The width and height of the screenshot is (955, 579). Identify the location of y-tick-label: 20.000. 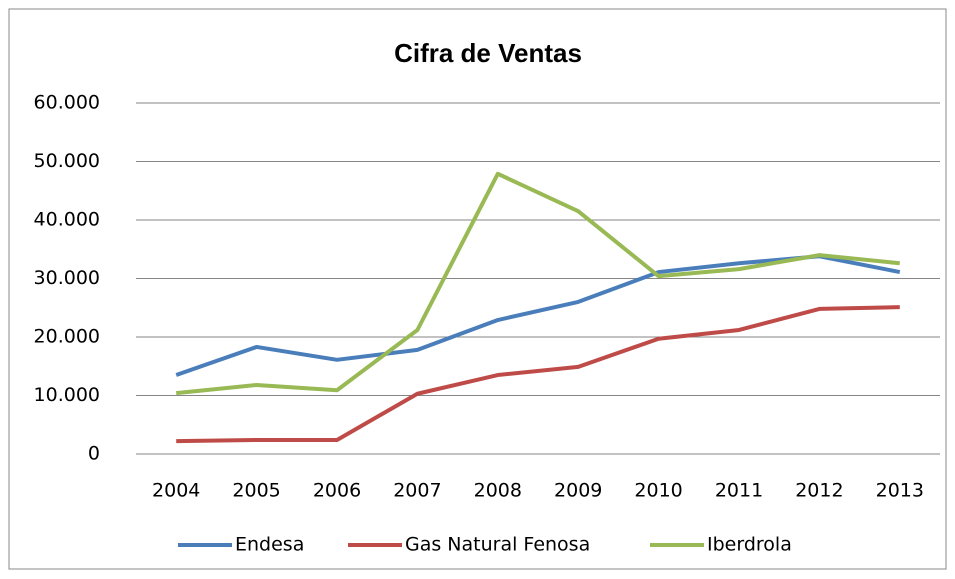
(67, 337).